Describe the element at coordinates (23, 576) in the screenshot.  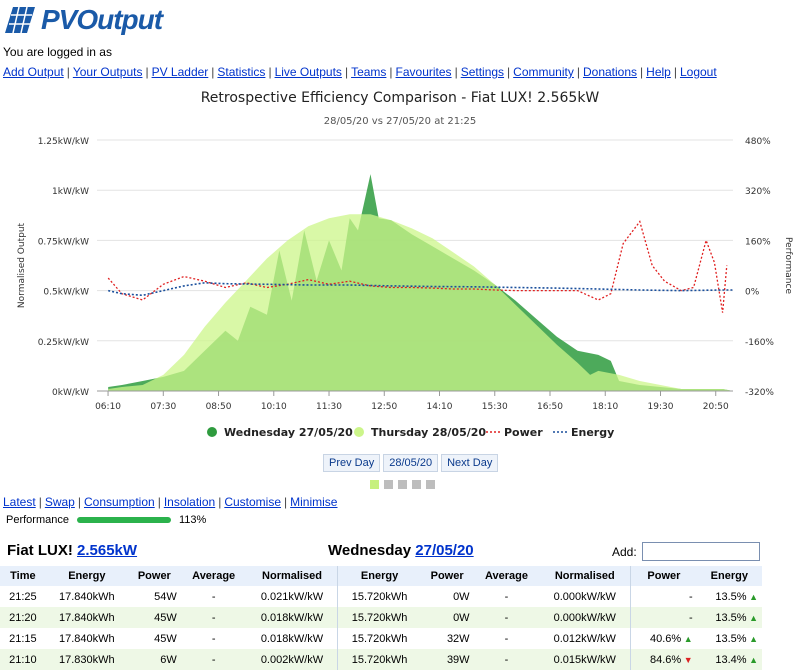
I see `column-header: Time` at that location.